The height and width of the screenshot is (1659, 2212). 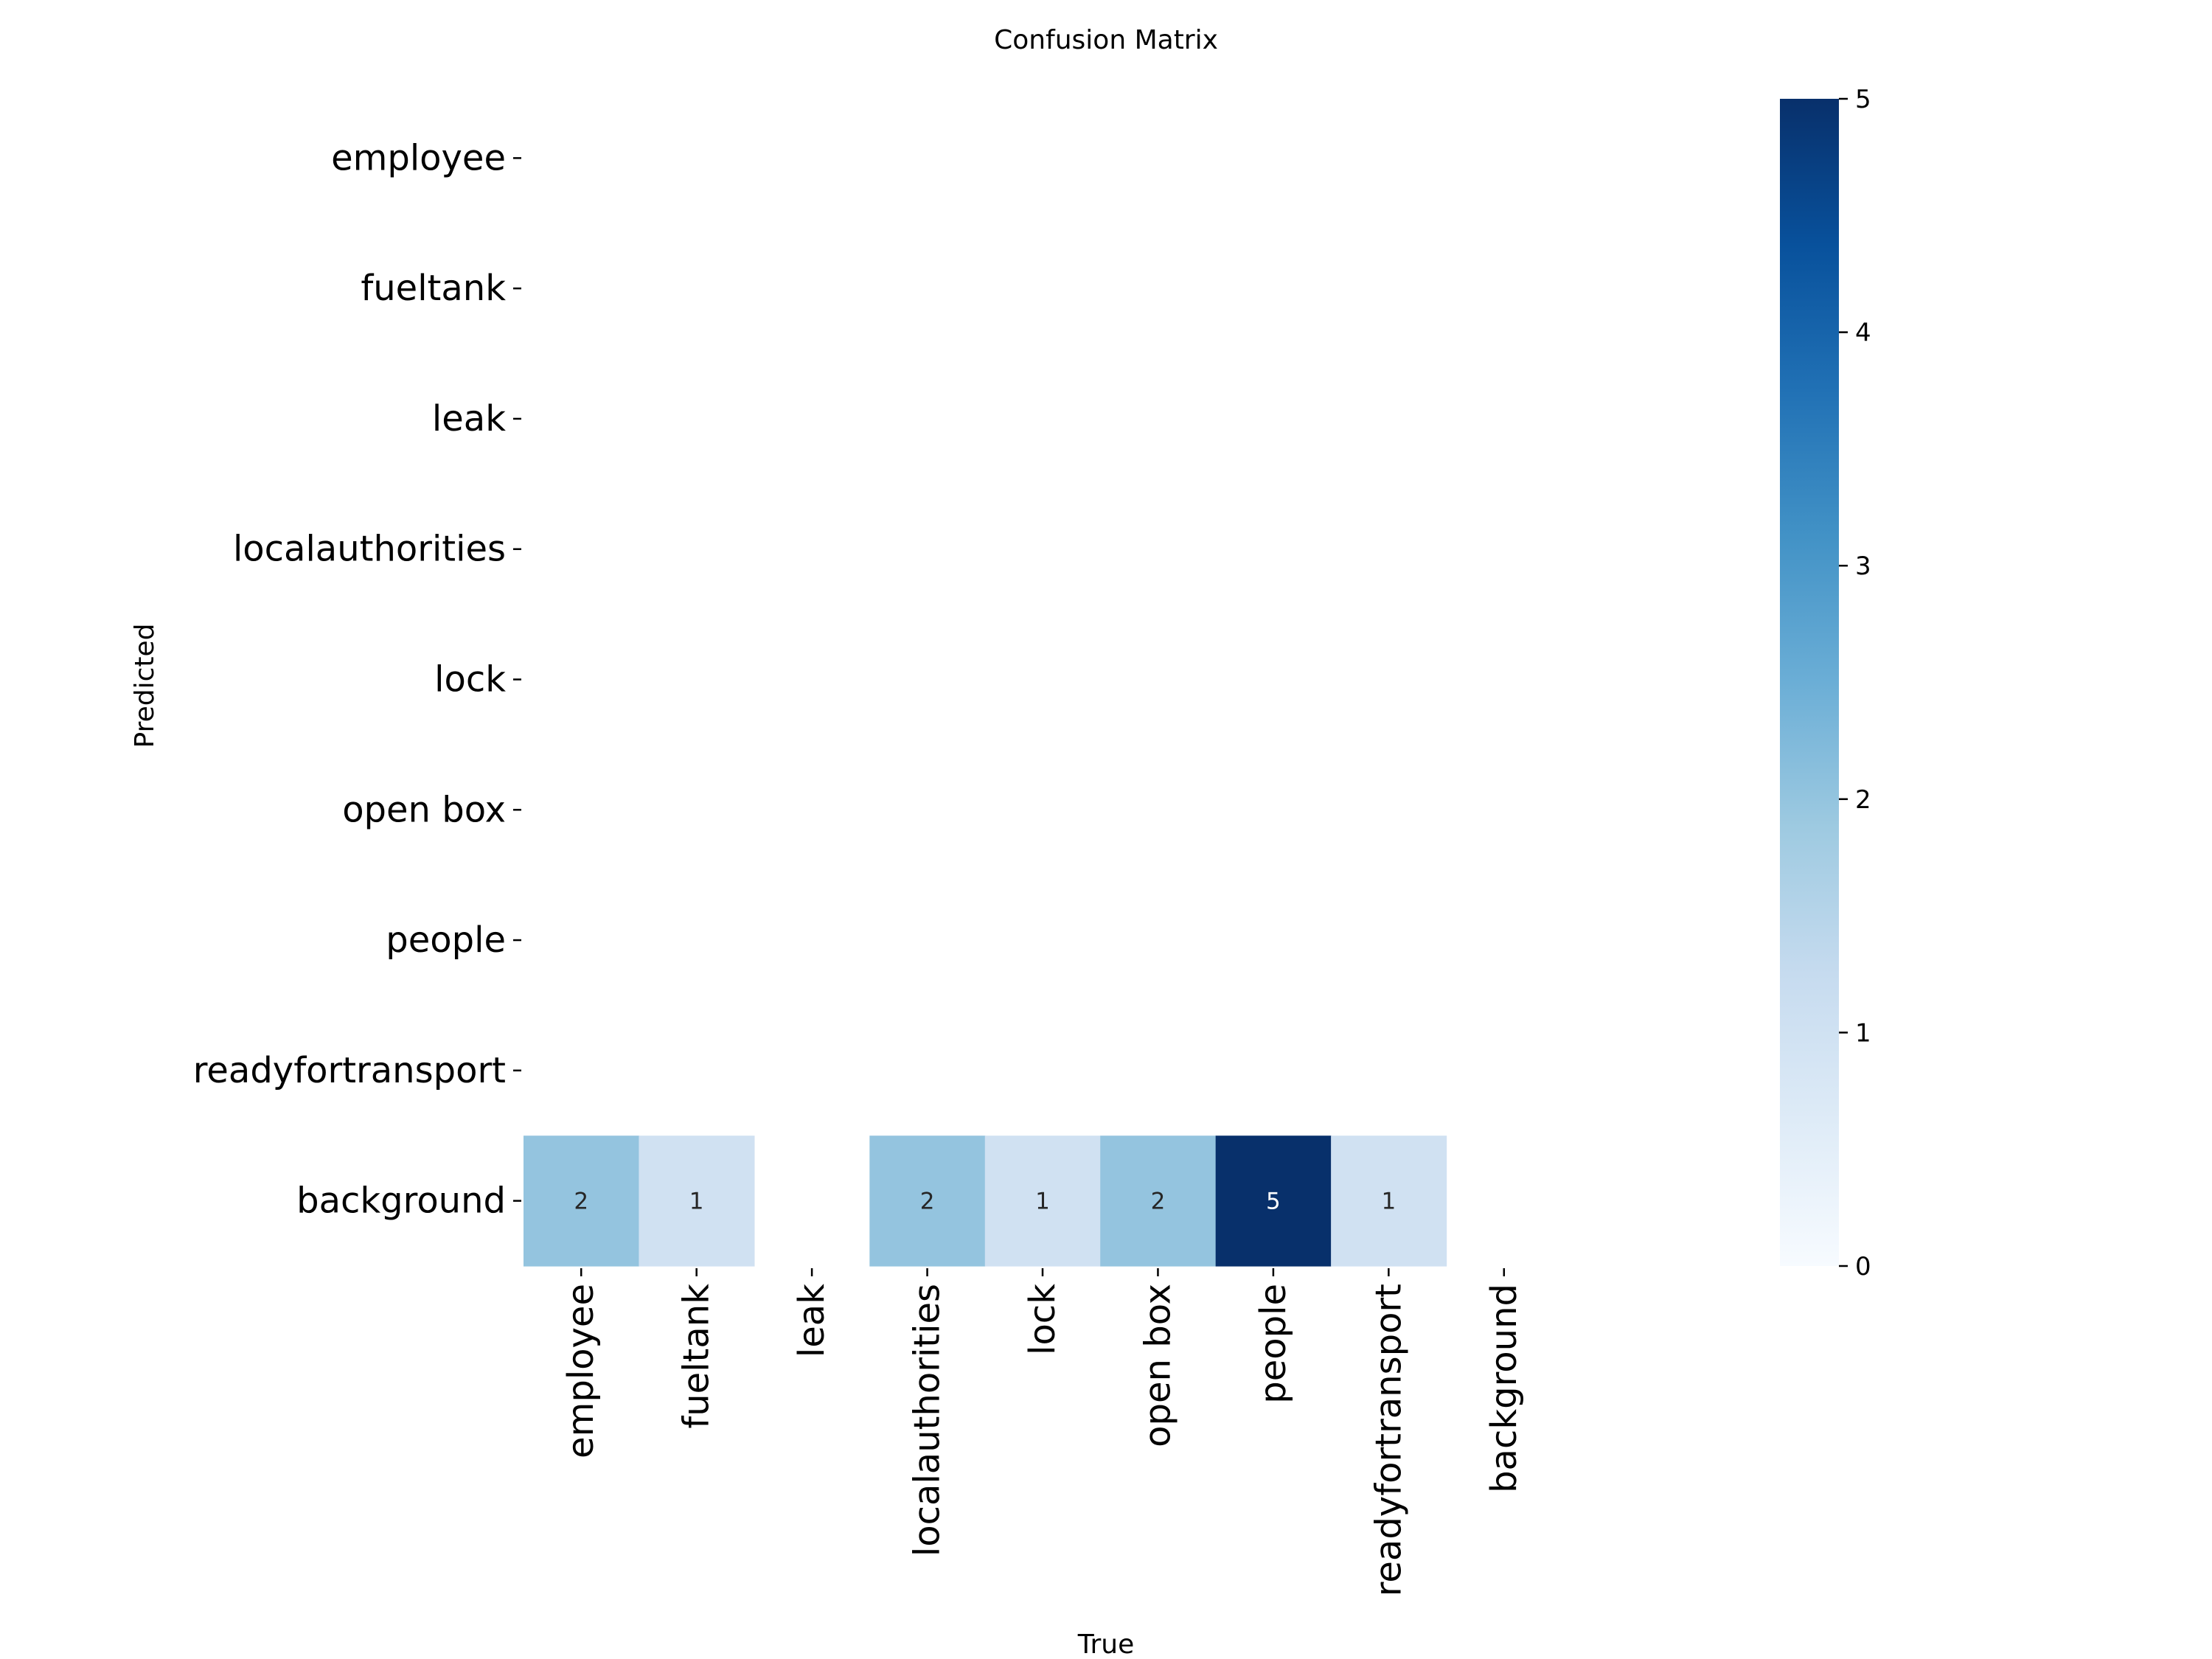 What do you see at coordinates (1863, 800) in the screenshot?
I see `colorbar-tick-label: 2` at bounding box center [1863, 800].